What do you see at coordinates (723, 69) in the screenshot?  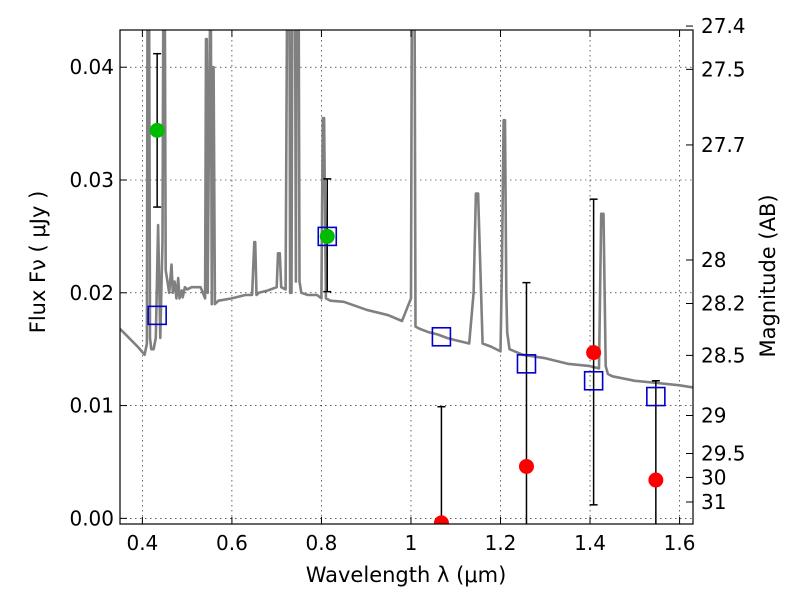 I see `y2-tick-label: 27.5` at bounding box center [723, 69].